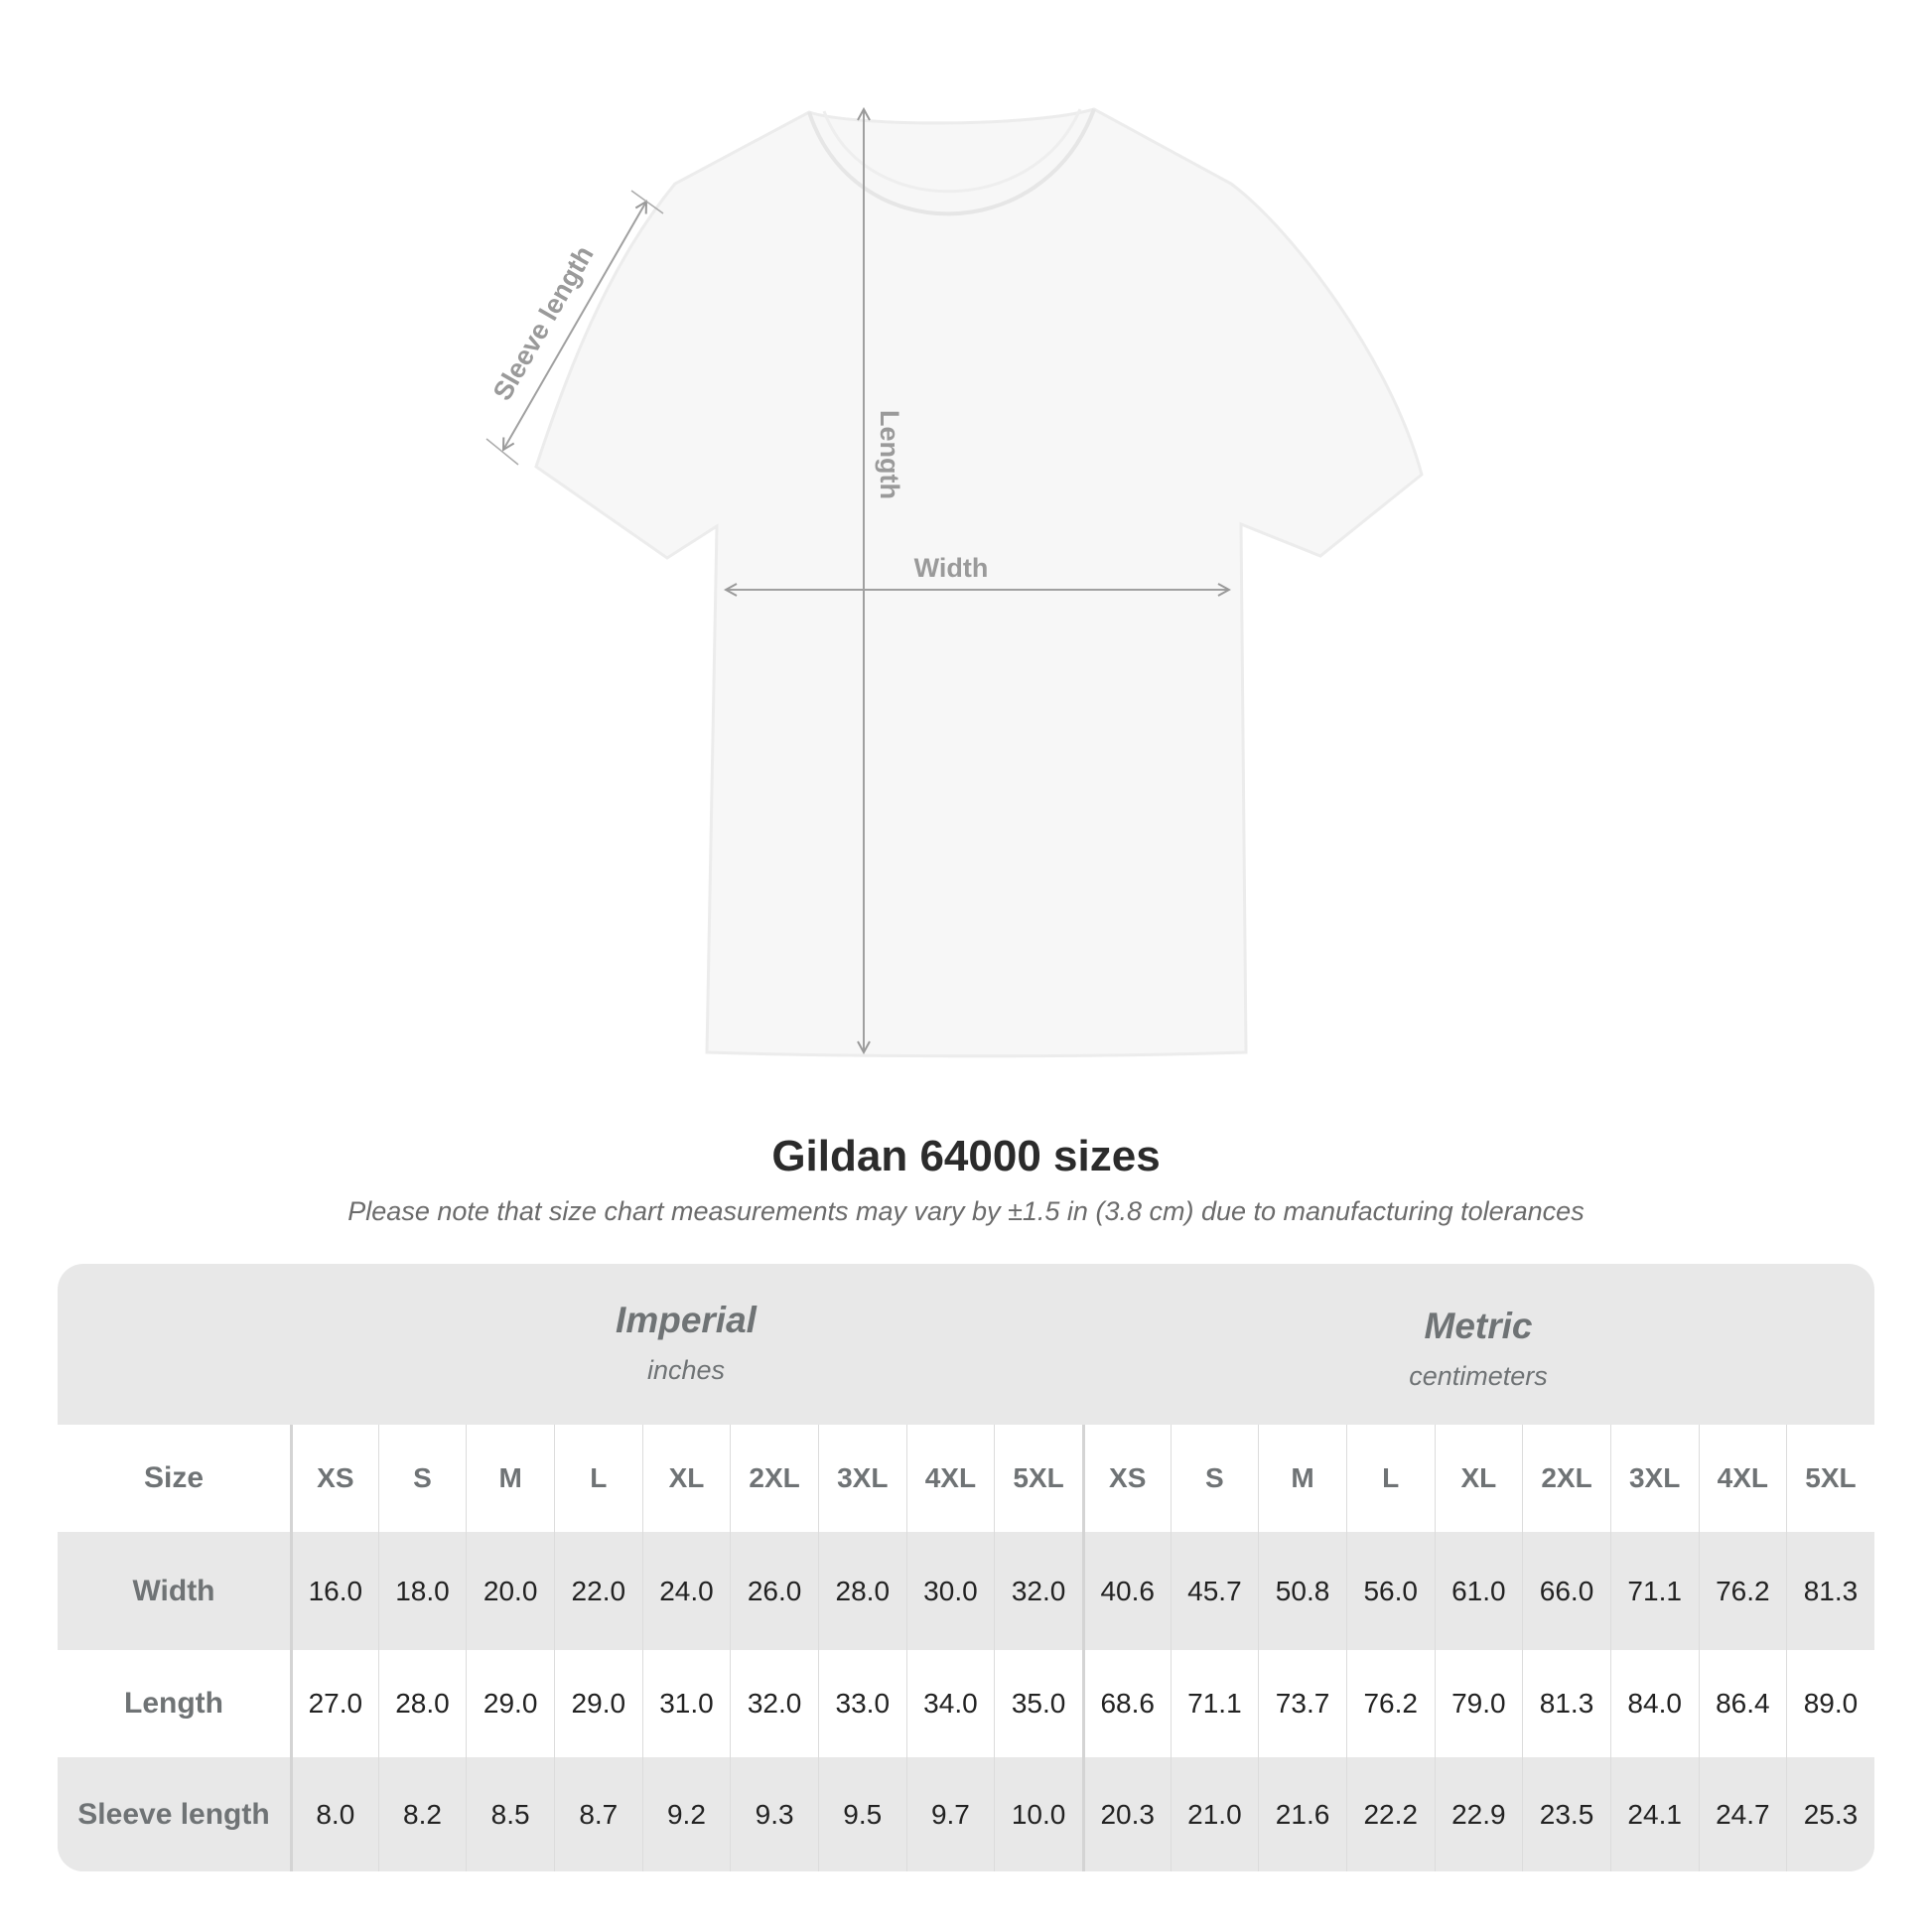 This screenshot has width=1932, height=1932. What do you see at coordinates (951, 162) in the screenshot?
I see `tshirt-collar` at bounding box center [951, 162].